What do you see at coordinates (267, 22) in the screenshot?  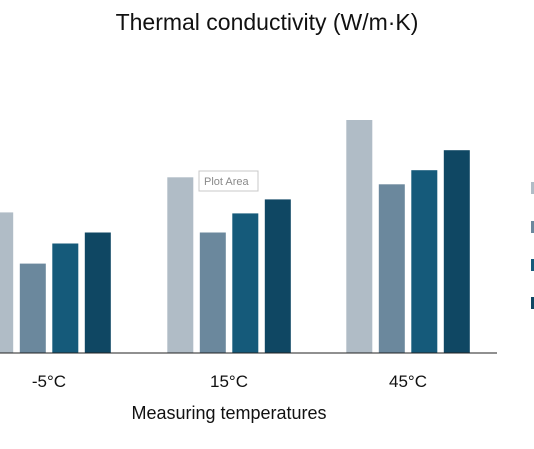 I see `chart-title: Thermal conductivity (W/m·K)` at bounding box center [267, 22].